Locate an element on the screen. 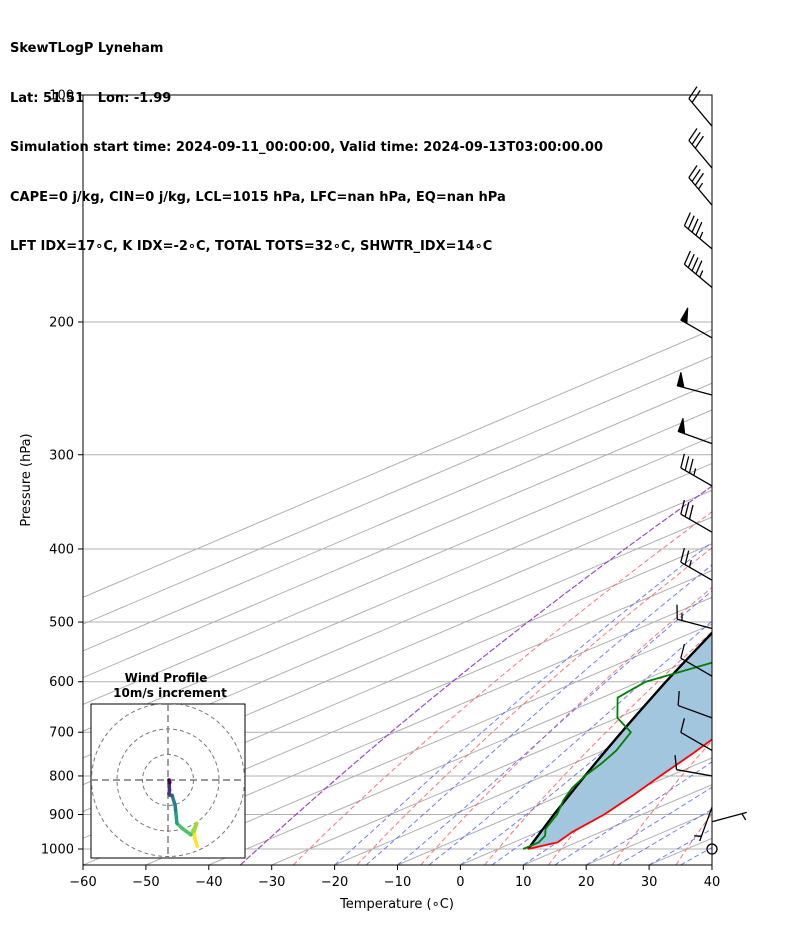 This screenshot has height=937, width=794. profile-curves is located at coordinates (617, 740).